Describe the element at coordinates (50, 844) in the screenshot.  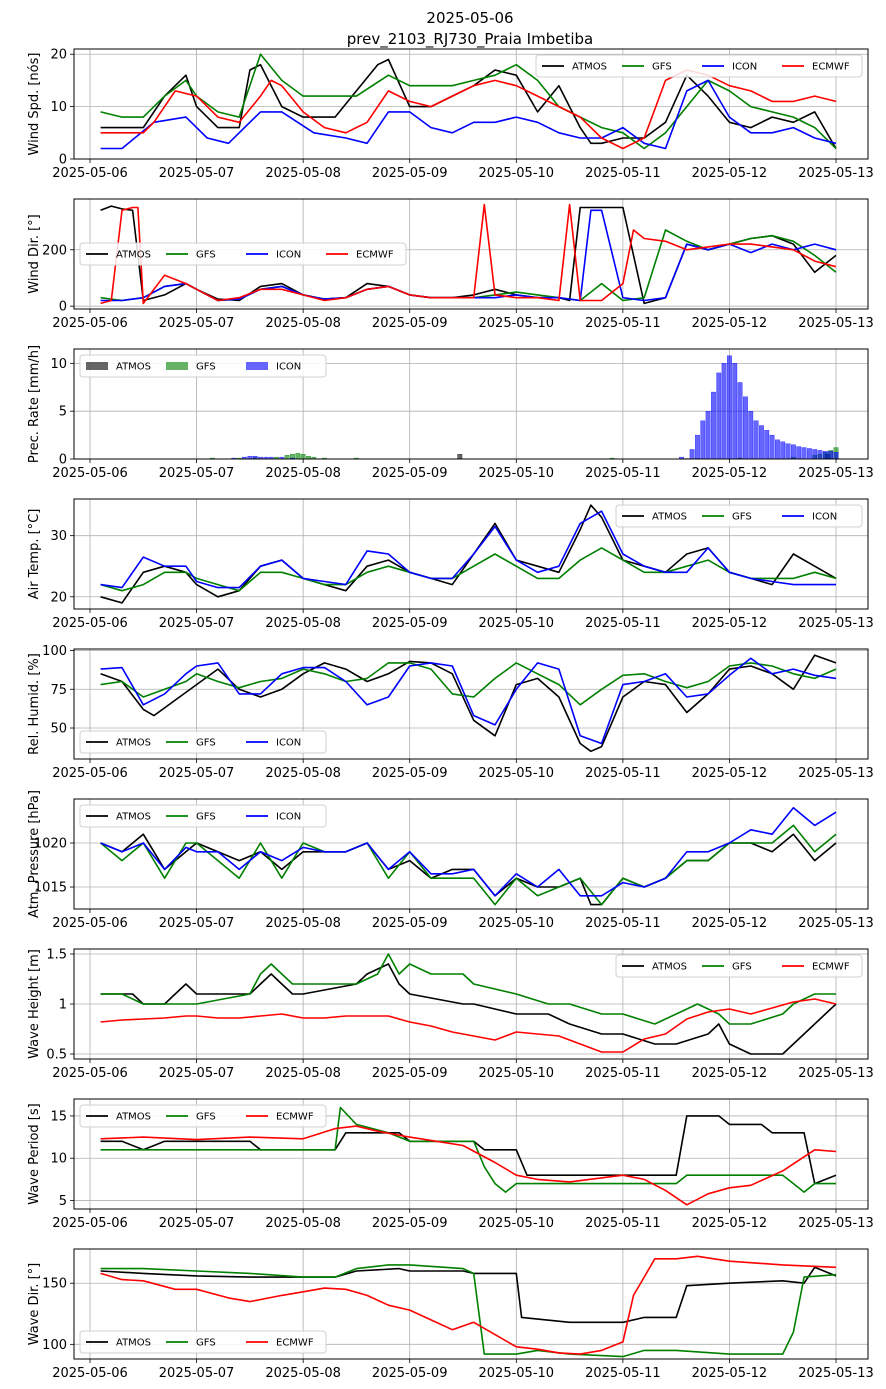
I see `y-tick-label: 1020` at that location.